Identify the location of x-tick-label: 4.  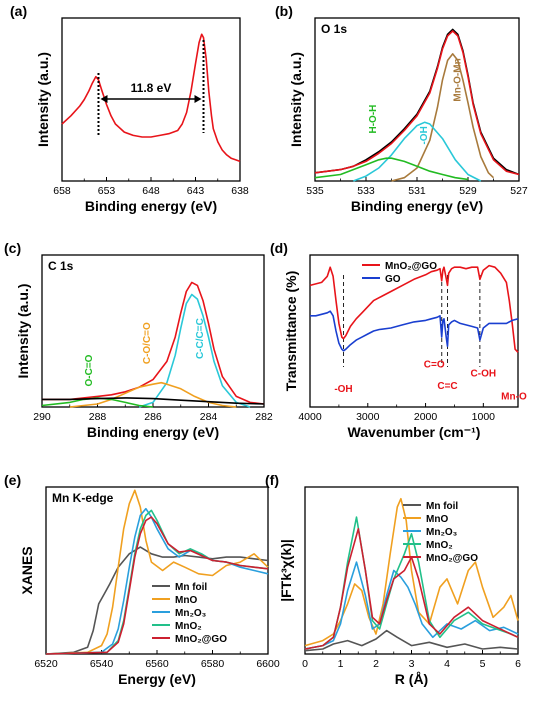
(447, 664).